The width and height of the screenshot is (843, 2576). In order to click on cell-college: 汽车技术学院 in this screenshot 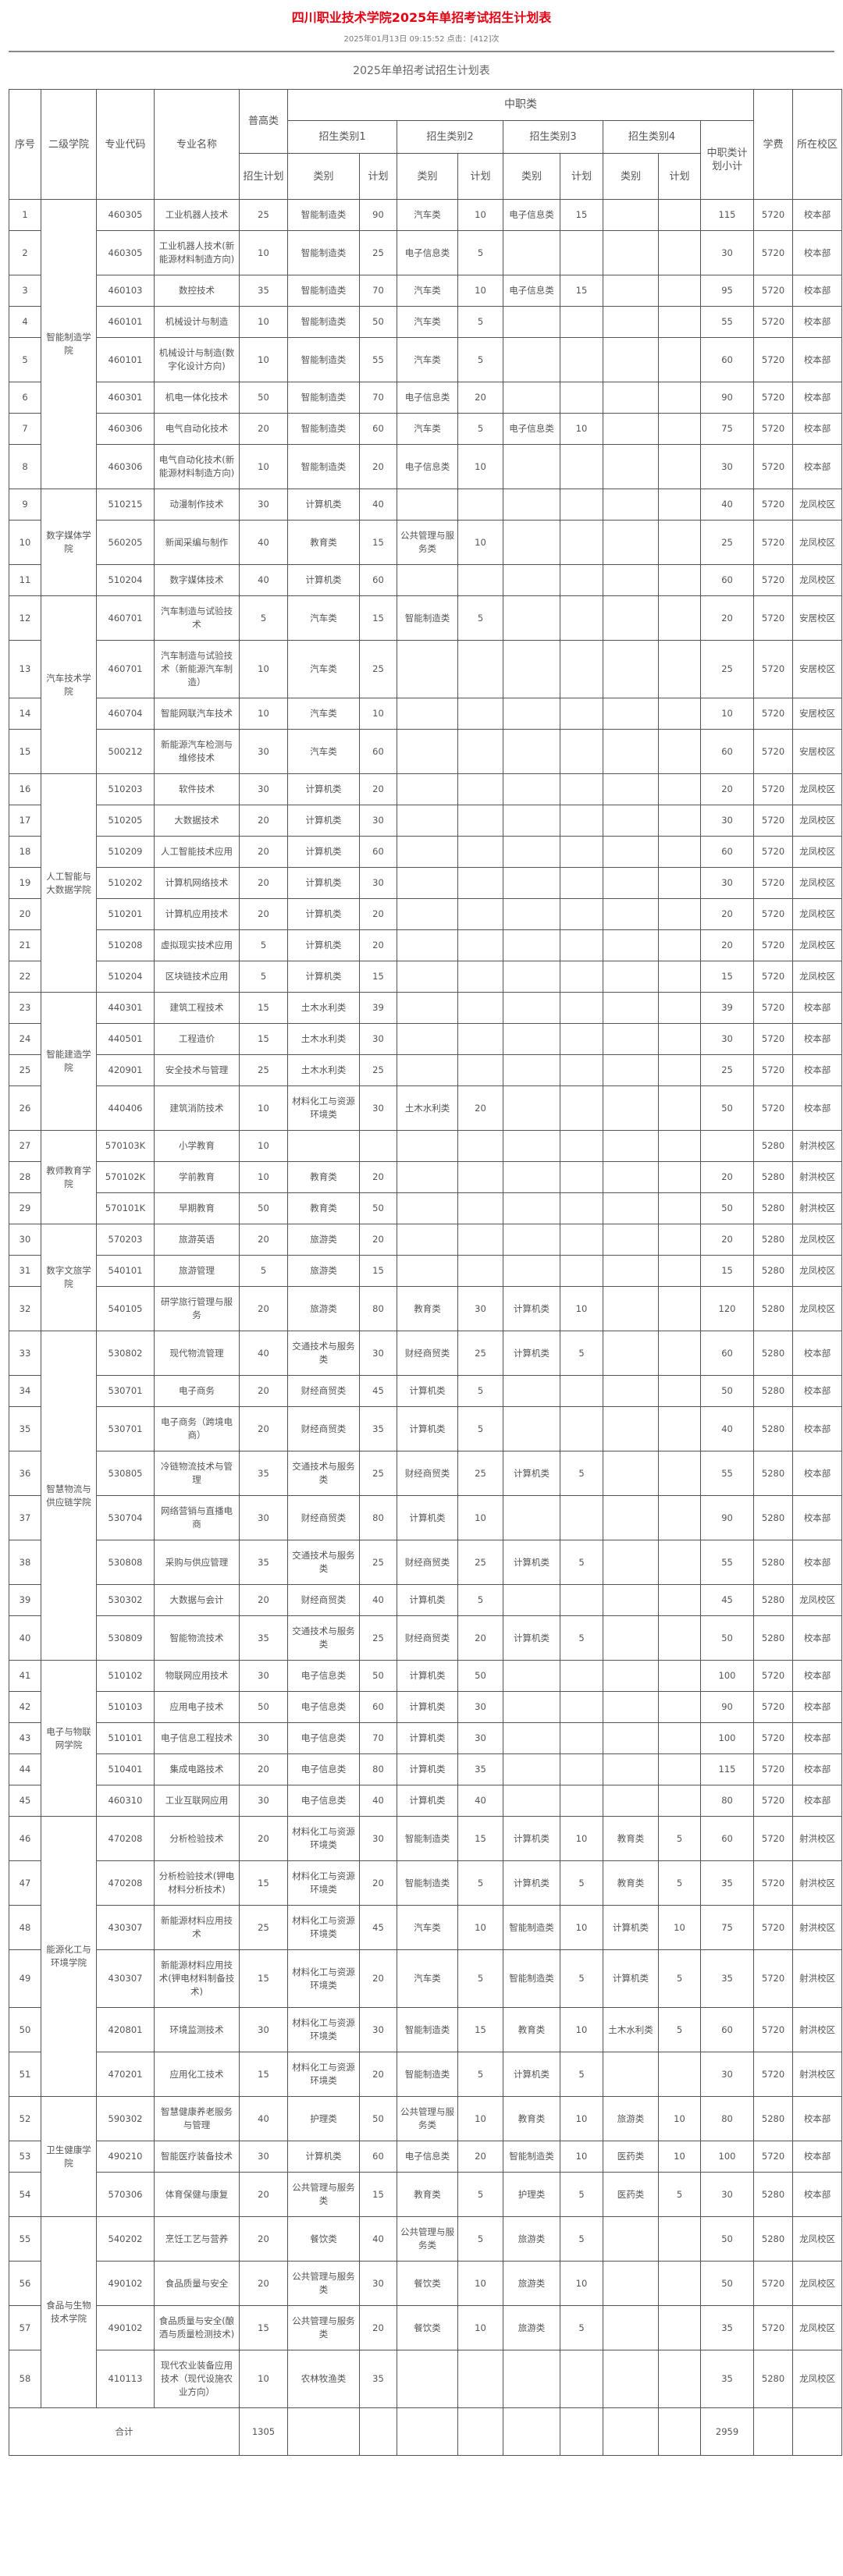, I will do `click(69, 684)`.